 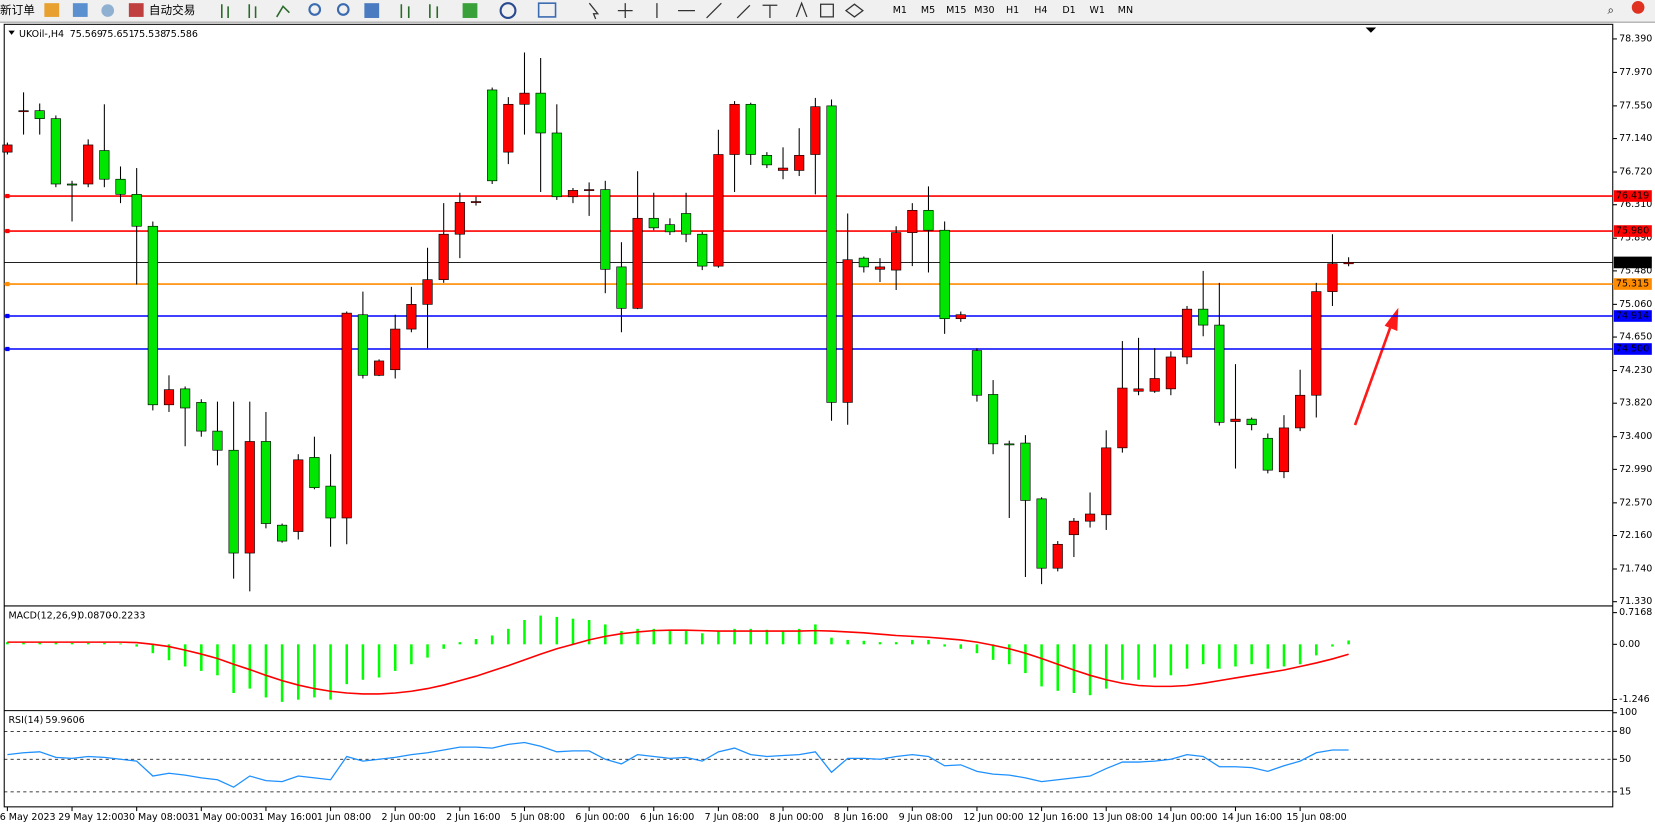 What do you see at coordinates (678, 662) in the screenshot?
I see `signal-line` at bounding box center [678, 662].